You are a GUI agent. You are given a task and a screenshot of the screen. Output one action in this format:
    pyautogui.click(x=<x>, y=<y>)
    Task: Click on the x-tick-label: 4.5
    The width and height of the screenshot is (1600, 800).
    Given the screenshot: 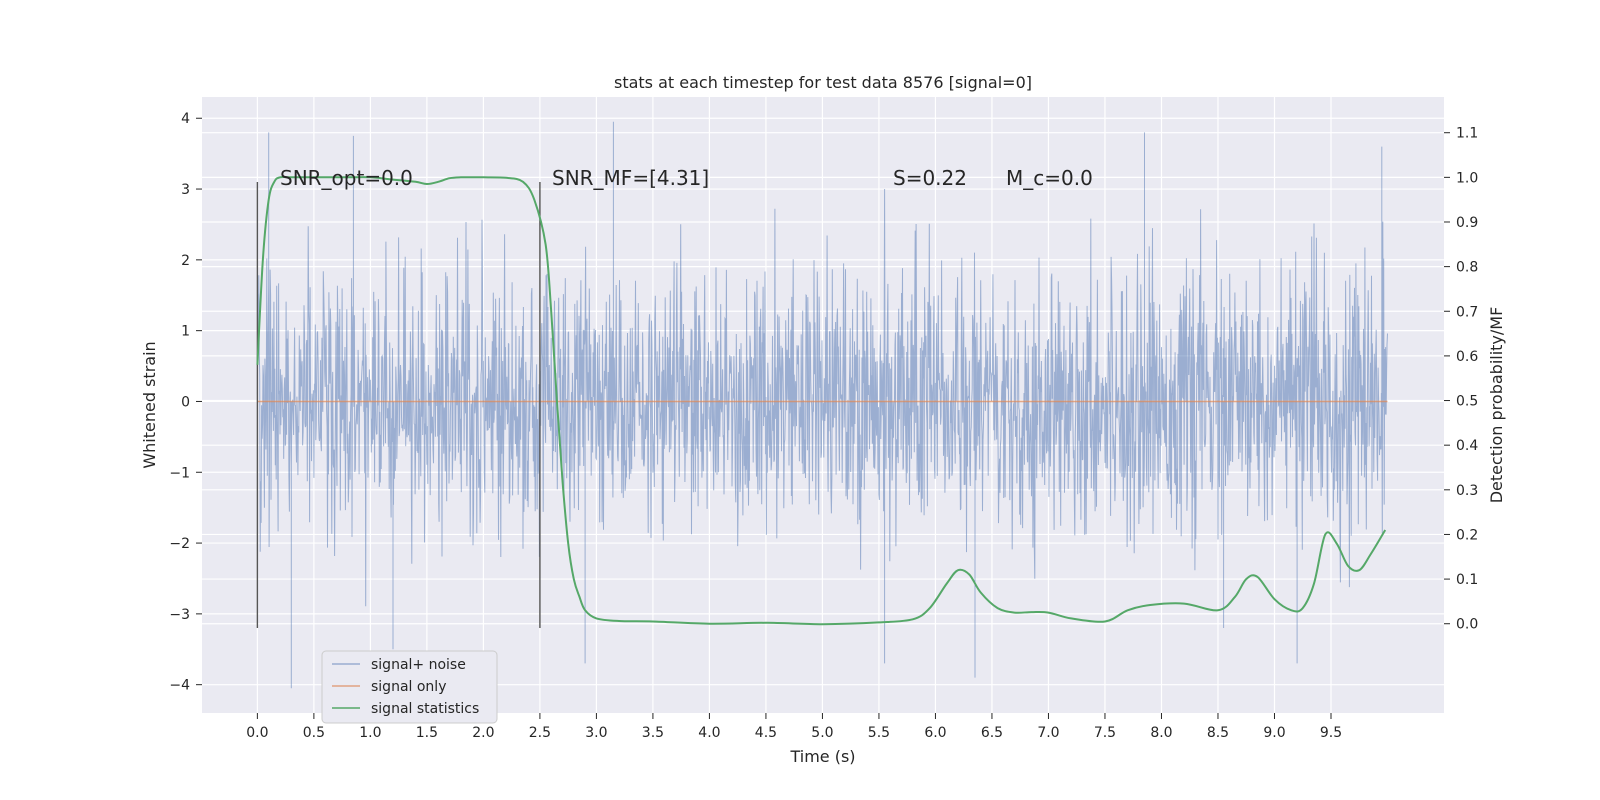 What is the action you would take?
    pyautogui.click(x=766, y=733)
    